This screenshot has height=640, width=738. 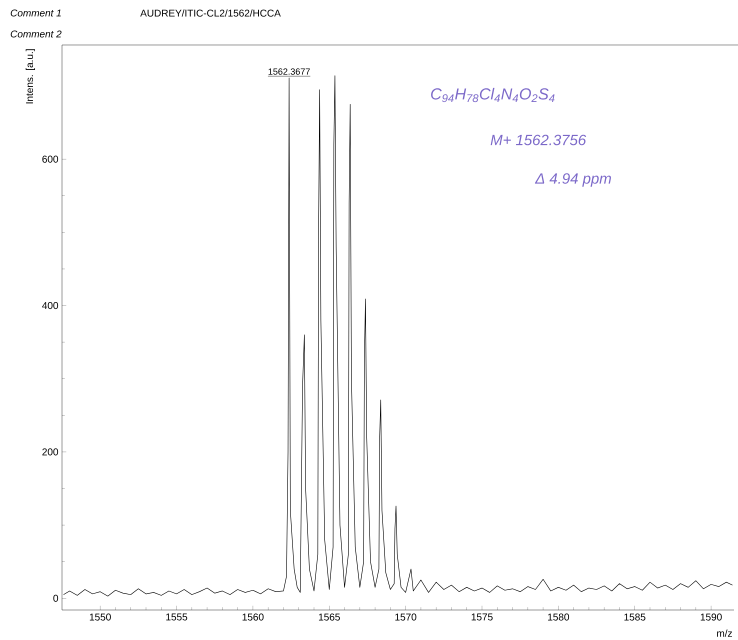 What do you see at coordinates (31, 76) in the screenshot?
I see `y-axis-title: Intens. [a.u.]` at bounding box center [31, 76].